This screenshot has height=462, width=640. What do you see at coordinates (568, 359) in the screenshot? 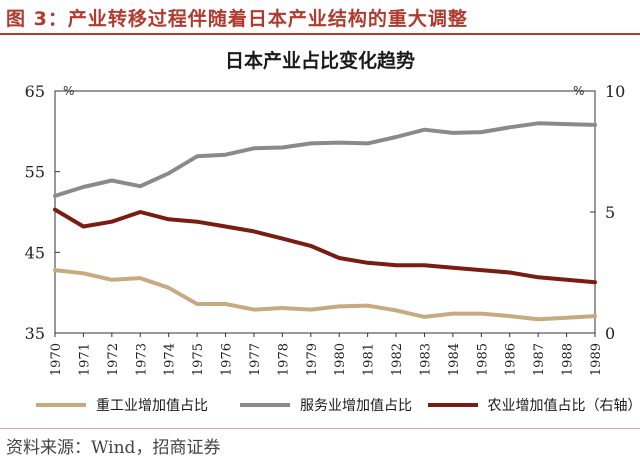
I see `x-tick-label: 1988` at bounding box center [568, 359].